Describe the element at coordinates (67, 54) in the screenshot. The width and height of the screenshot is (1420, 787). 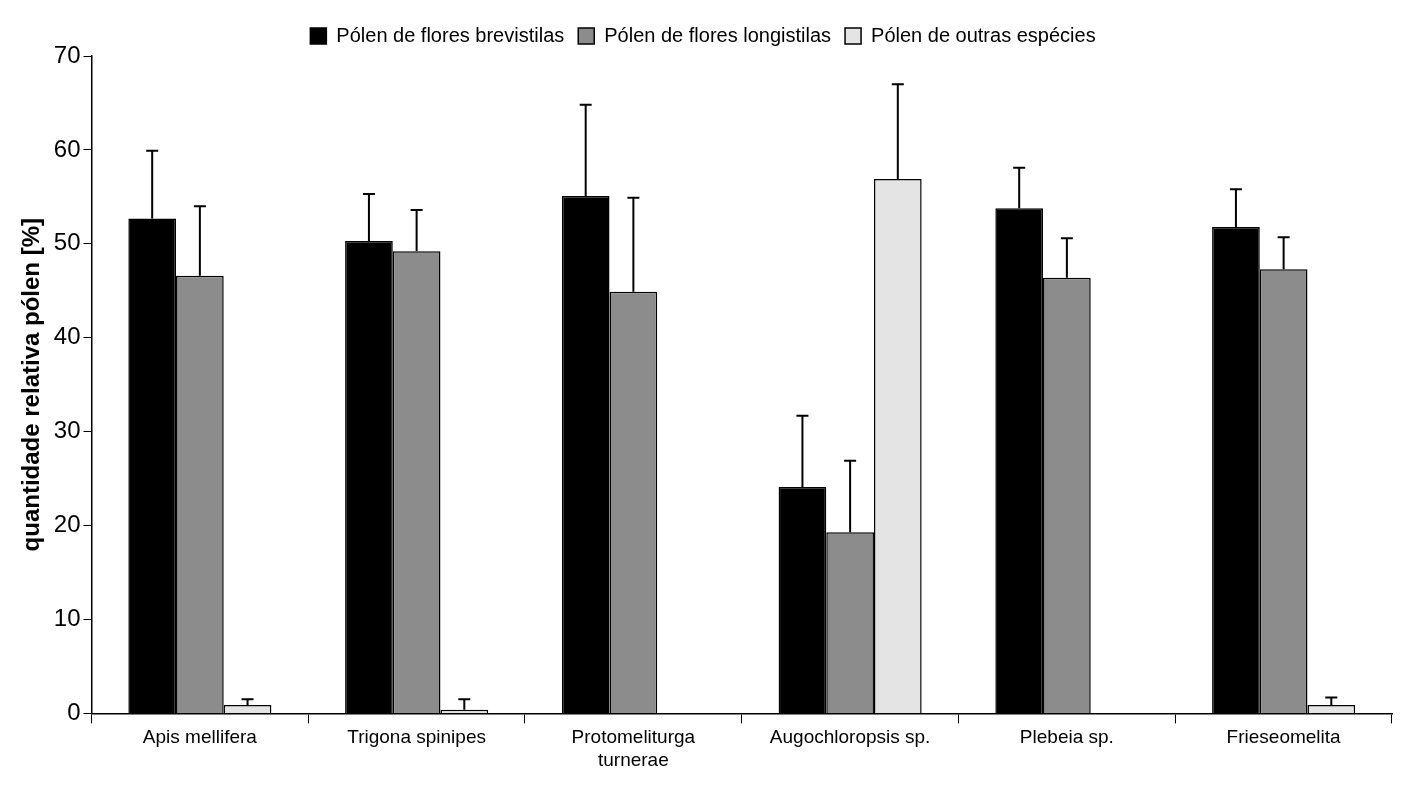
I see `y-tick-label: 70` at that location.